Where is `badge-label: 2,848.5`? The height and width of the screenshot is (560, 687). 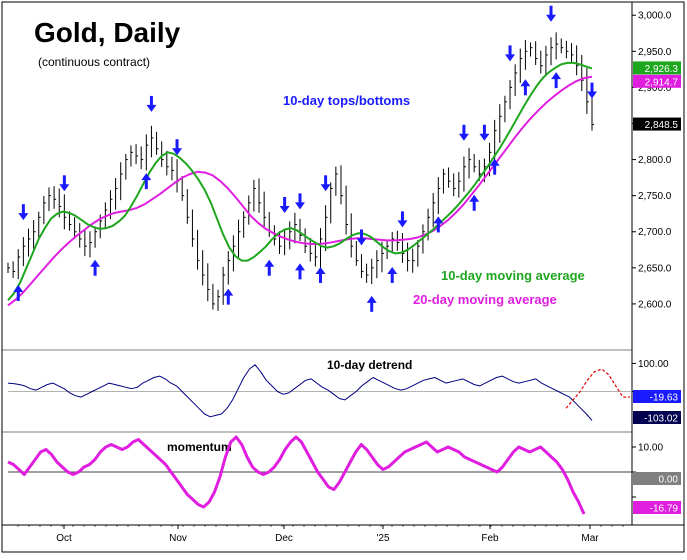
badge-label: 2,848.5 is located at coordinates (662, 125).